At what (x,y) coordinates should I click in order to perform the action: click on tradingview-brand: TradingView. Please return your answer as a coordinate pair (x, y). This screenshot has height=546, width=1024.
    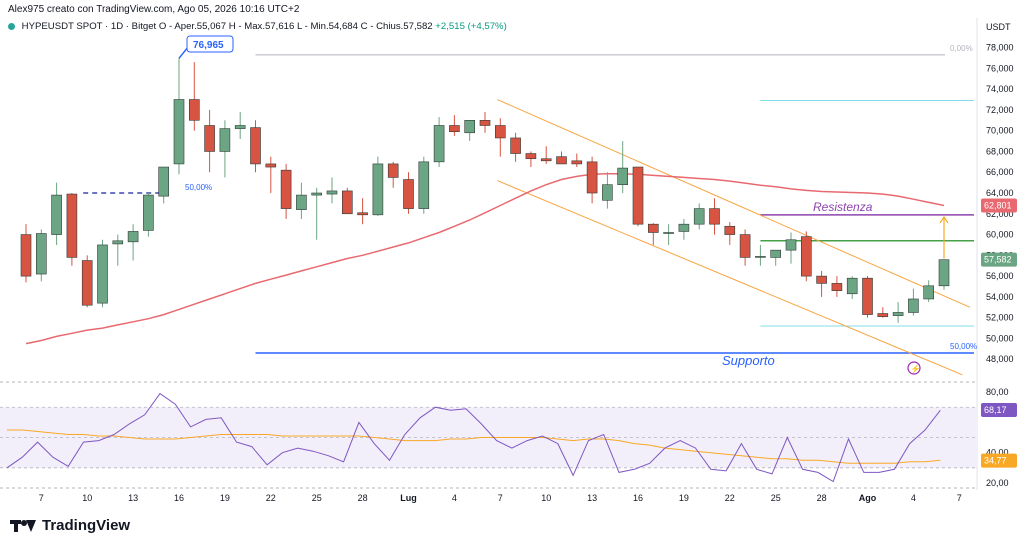
    Looking at the image, I should click on (70, 525).